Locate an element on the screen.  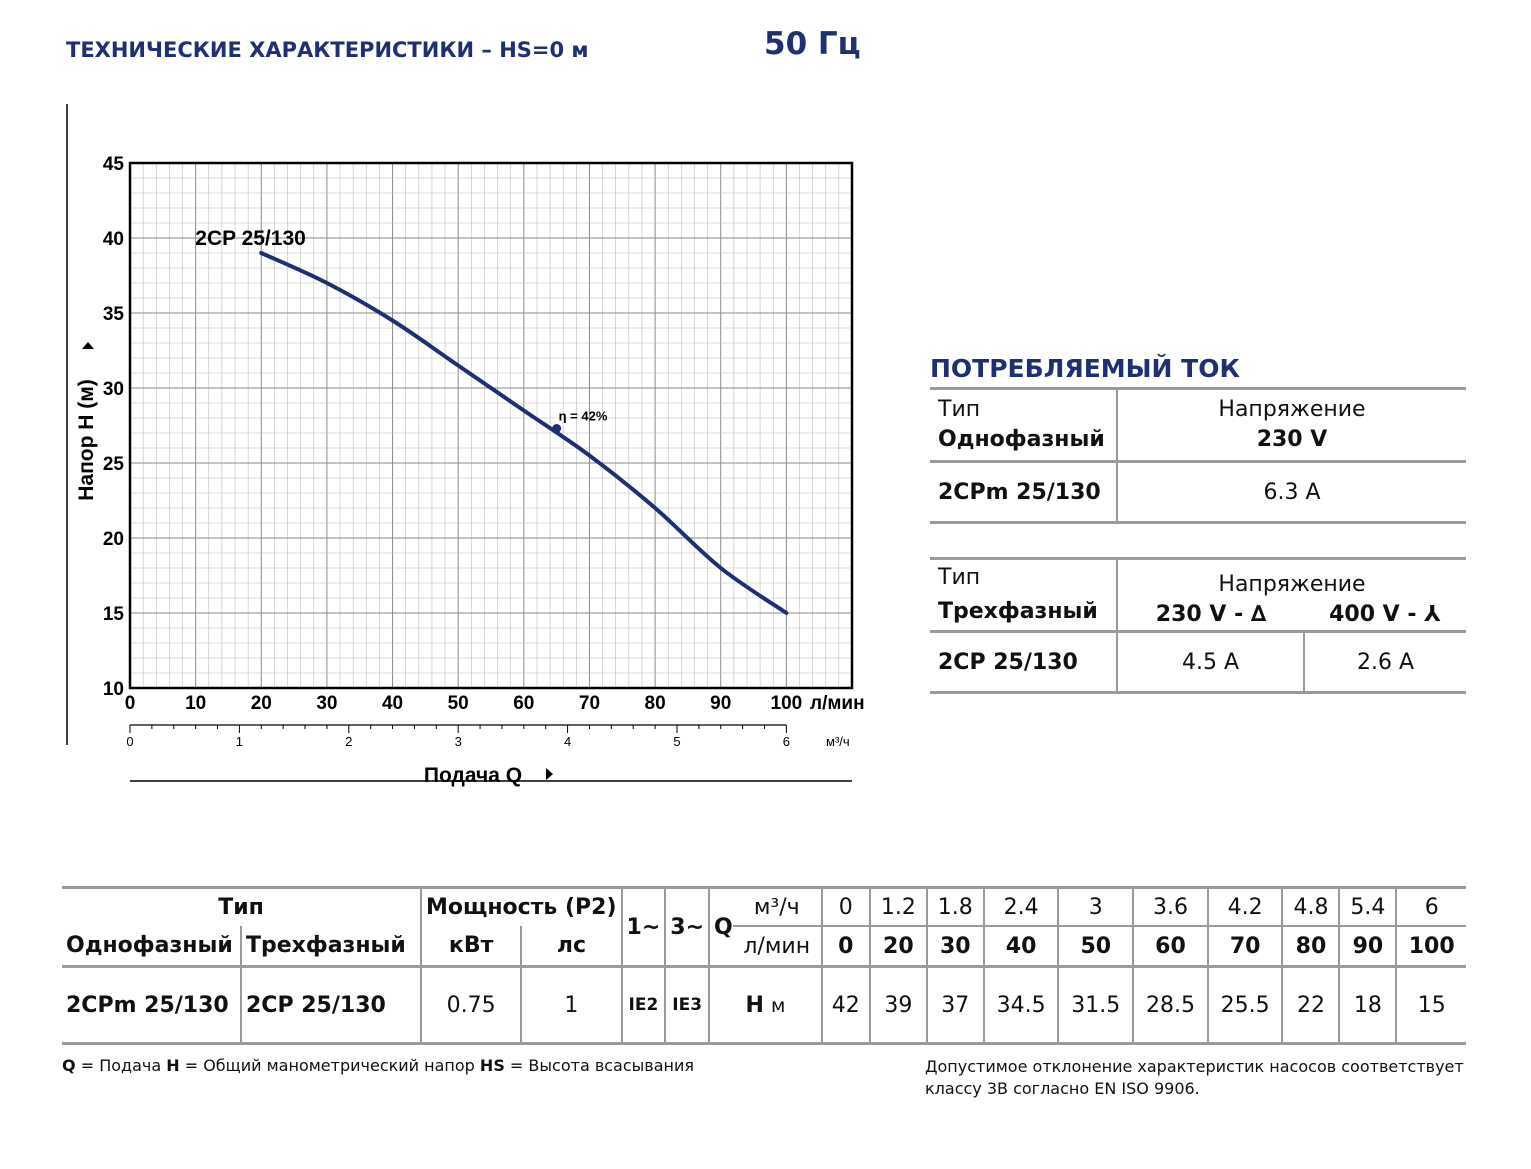
h-3: 34.5 is located at coordinates (1020, 1005).